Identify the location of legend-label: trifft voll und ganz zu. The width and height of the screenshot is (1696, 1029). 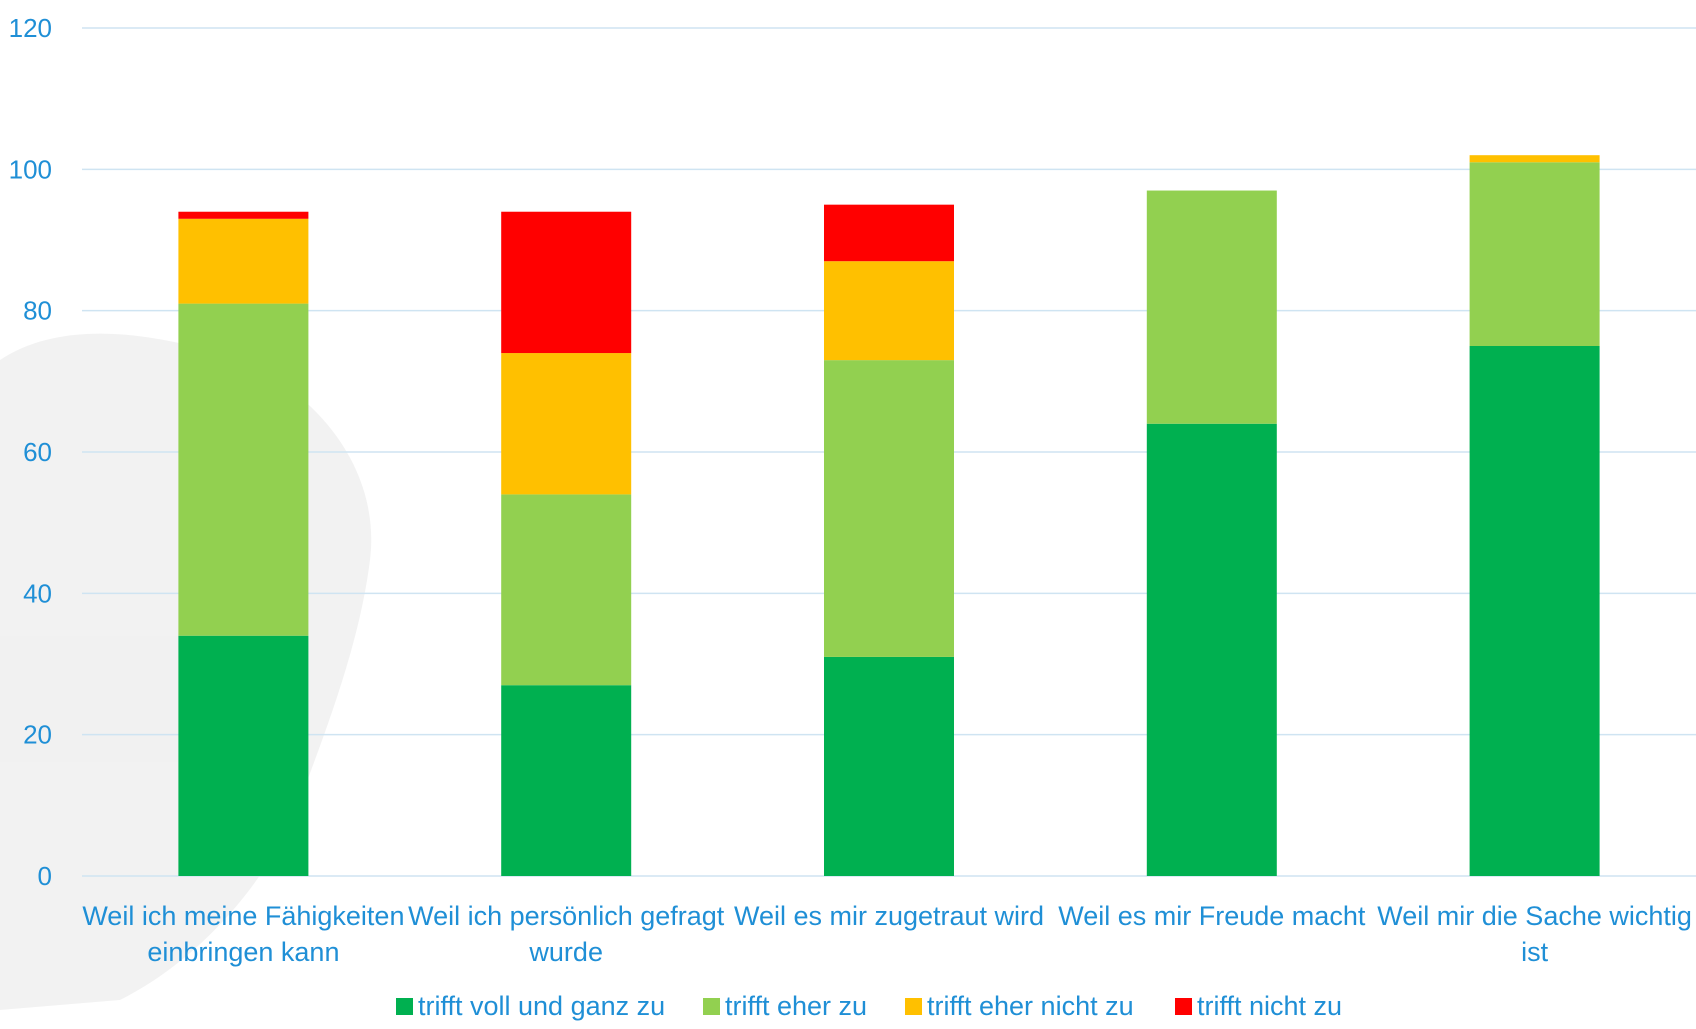
(541, 1006).